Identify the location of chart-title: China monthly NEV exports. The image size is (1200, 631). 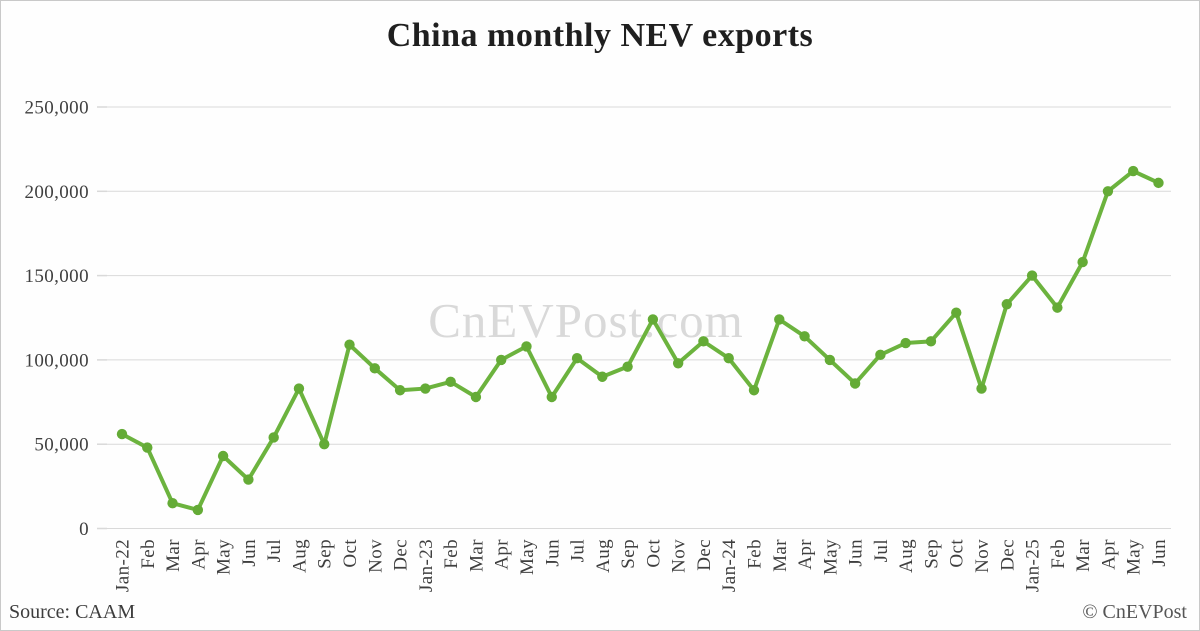
(600, 35).